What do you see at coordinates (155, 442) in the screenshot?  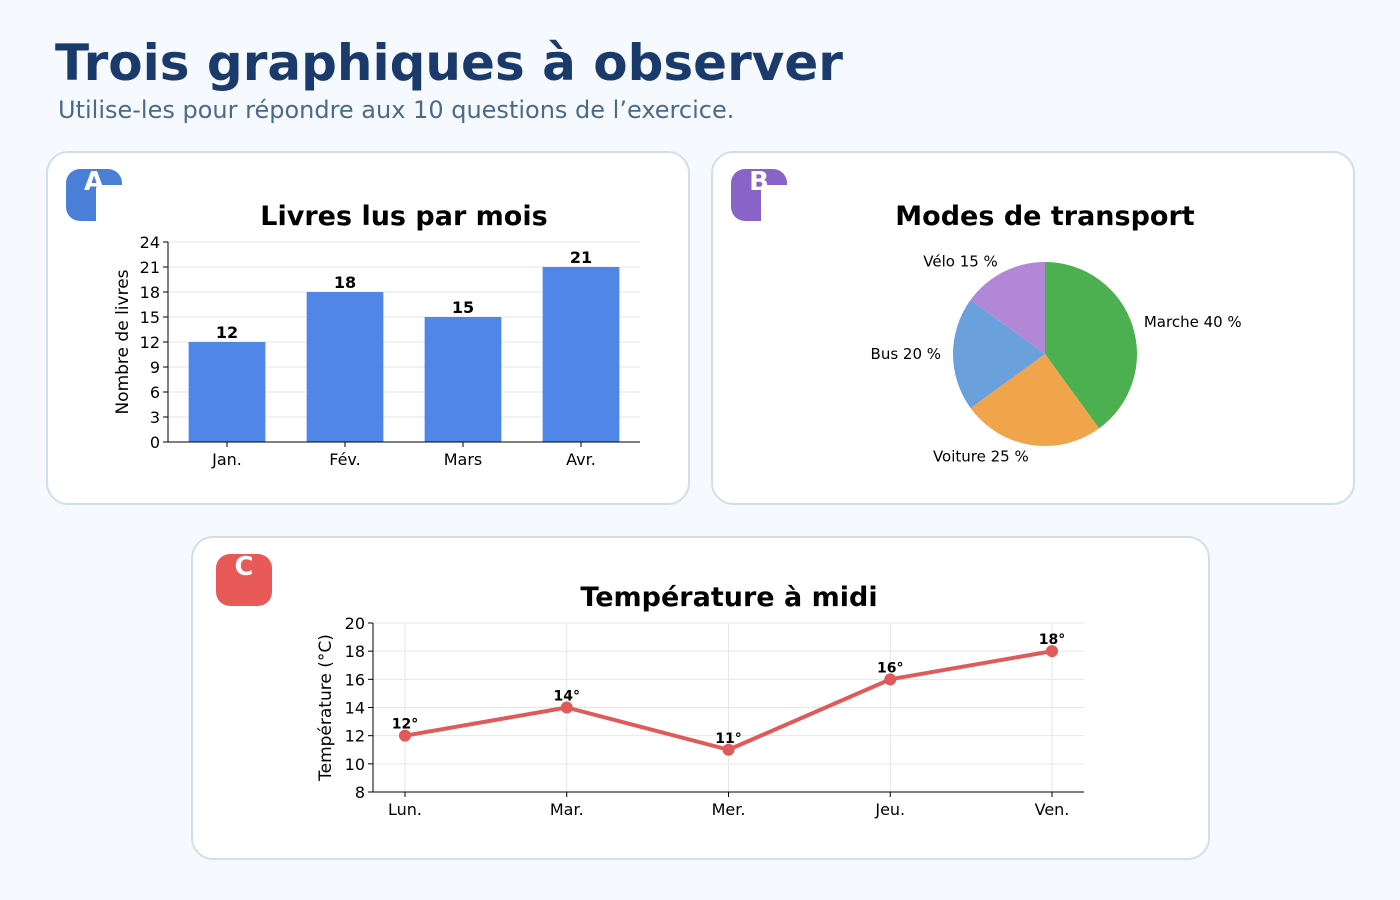 I see `y-tick-label: 0` at bounding box center [155, 442].